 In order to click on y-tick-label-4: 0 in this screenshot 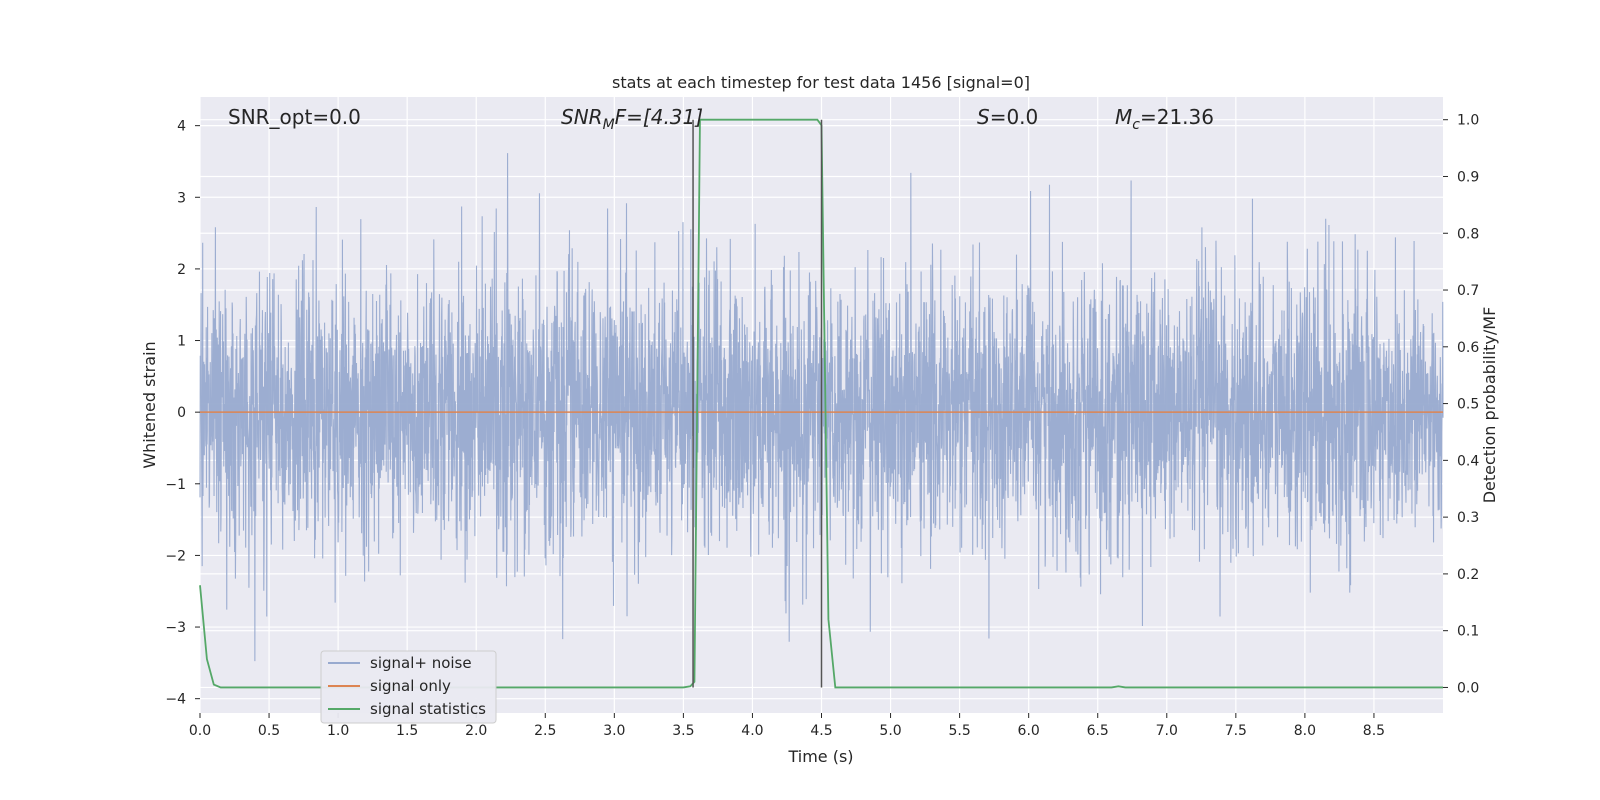, I will do `click(181, 413)`.